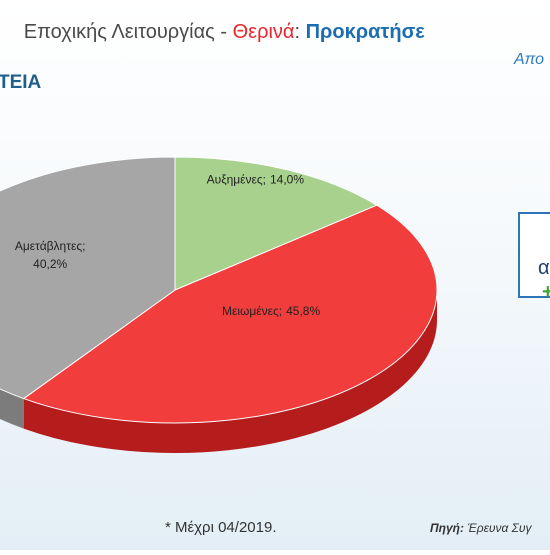 Image resolution: width=550 pixels, height=555 pixels. I want to click on value-label: 40,2%, so click(50, 264).